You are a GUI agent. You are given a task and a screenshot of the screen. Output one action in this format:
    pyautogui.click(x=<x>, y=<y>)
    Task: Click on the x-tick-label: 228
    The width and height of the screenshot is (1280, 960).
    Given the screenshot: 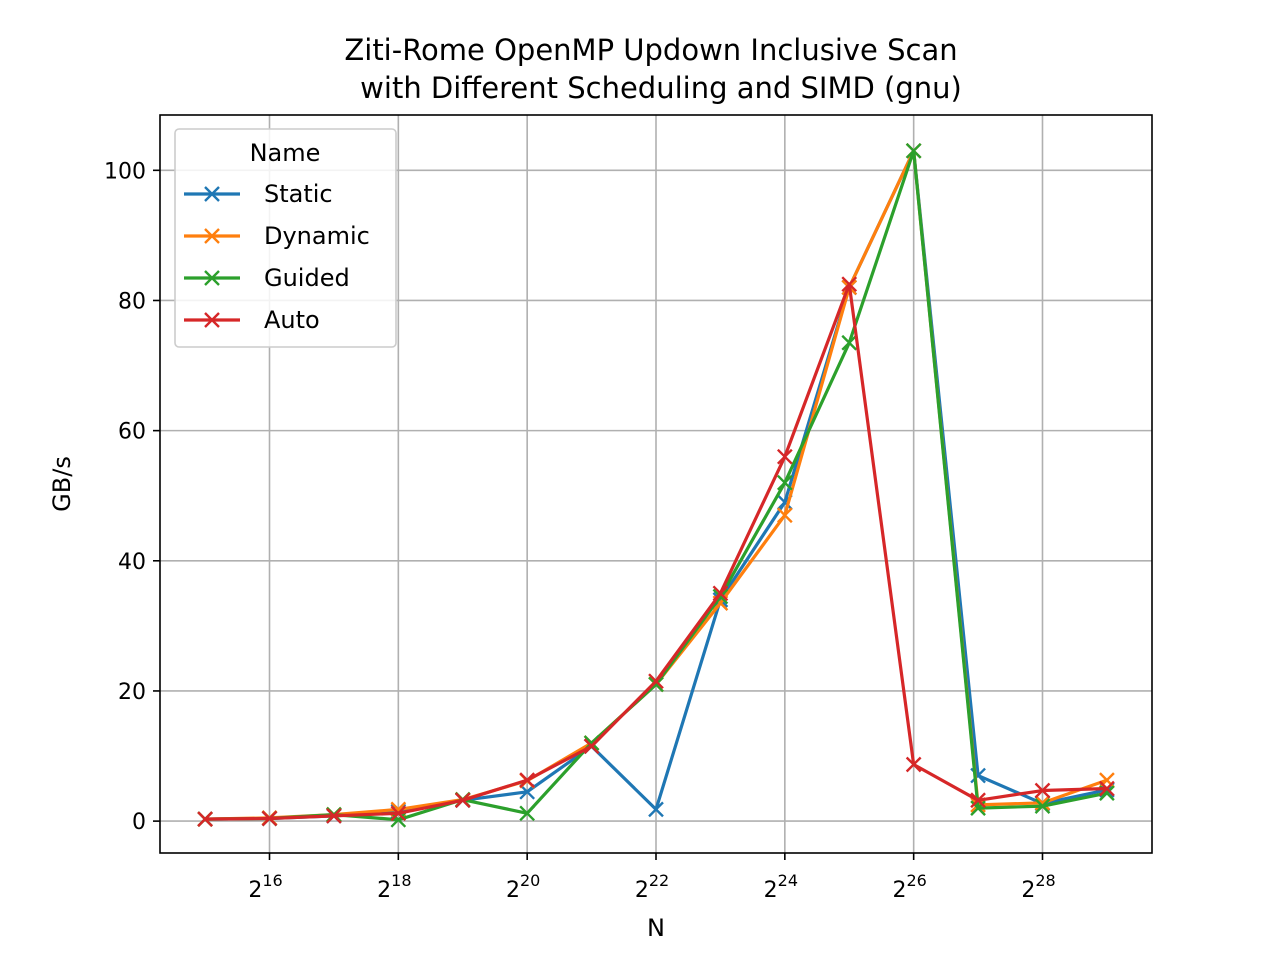 What is the action you would take?
    pyautogui.click(x=1038, y=887)
    